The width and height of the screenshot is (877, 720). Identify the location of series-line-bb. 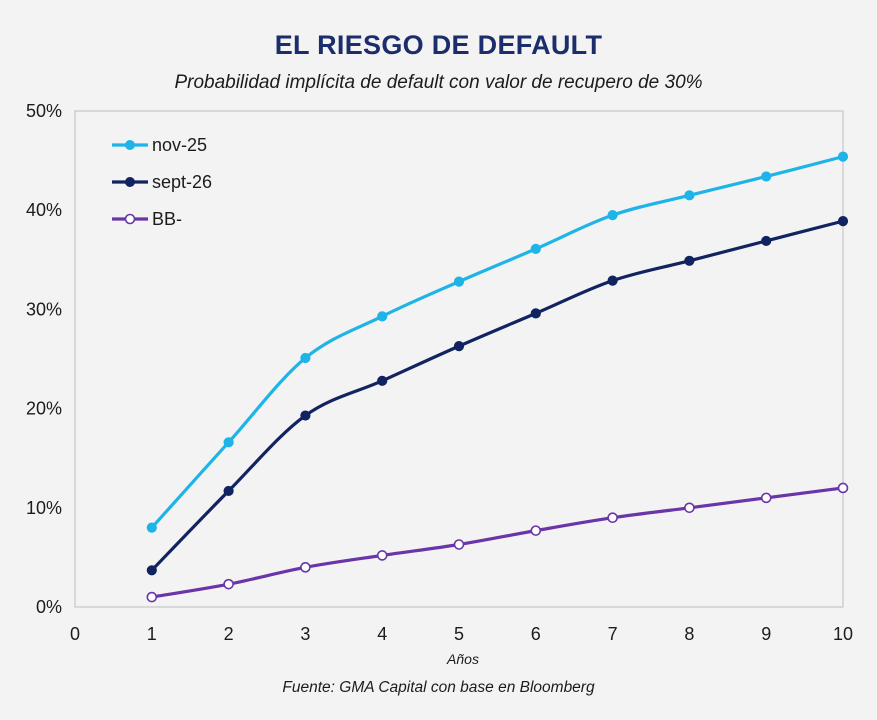
(497, 542).